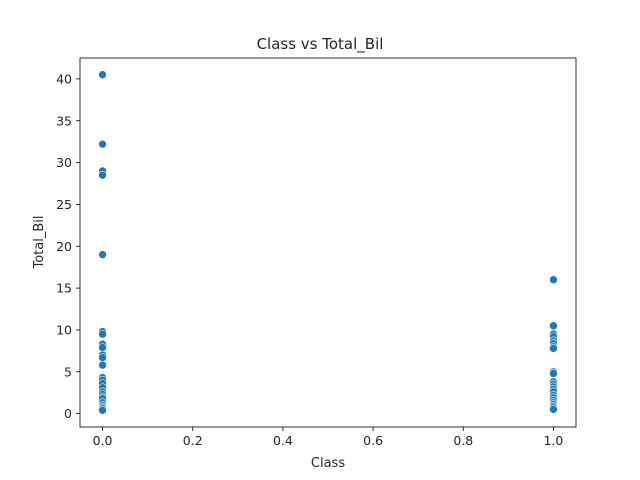 The image size is (640, 480). I want to click on y-tick-label: 35, so click(64, 120).